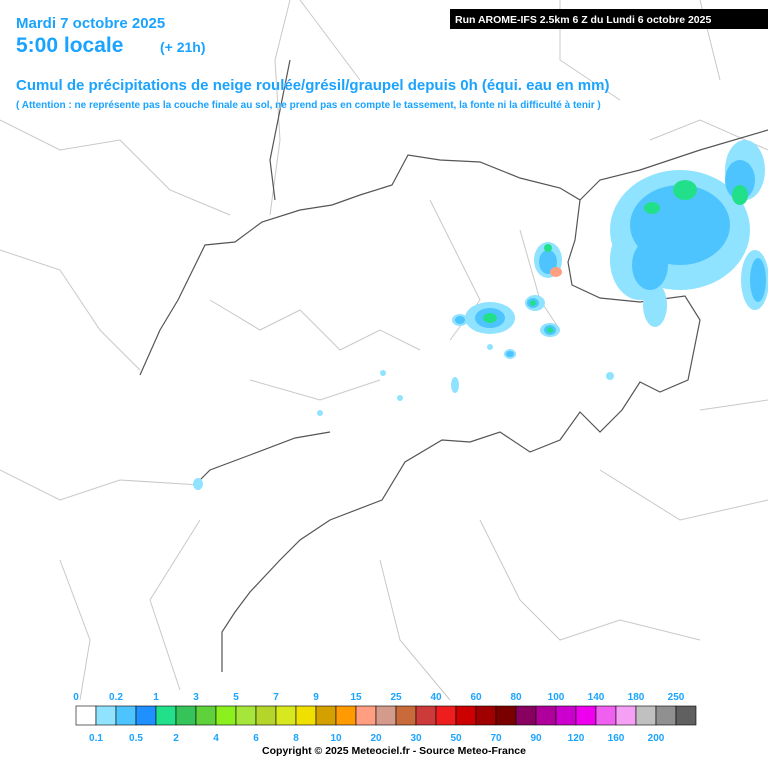  Describe the element at coordinates (436, 697) in the screenshot. I see `legend-label: 40` at that location.